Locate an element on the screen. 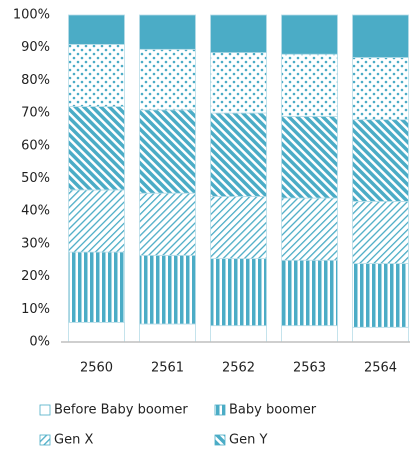  x-tick-label: 2563 is located at coordinates (309, 368).